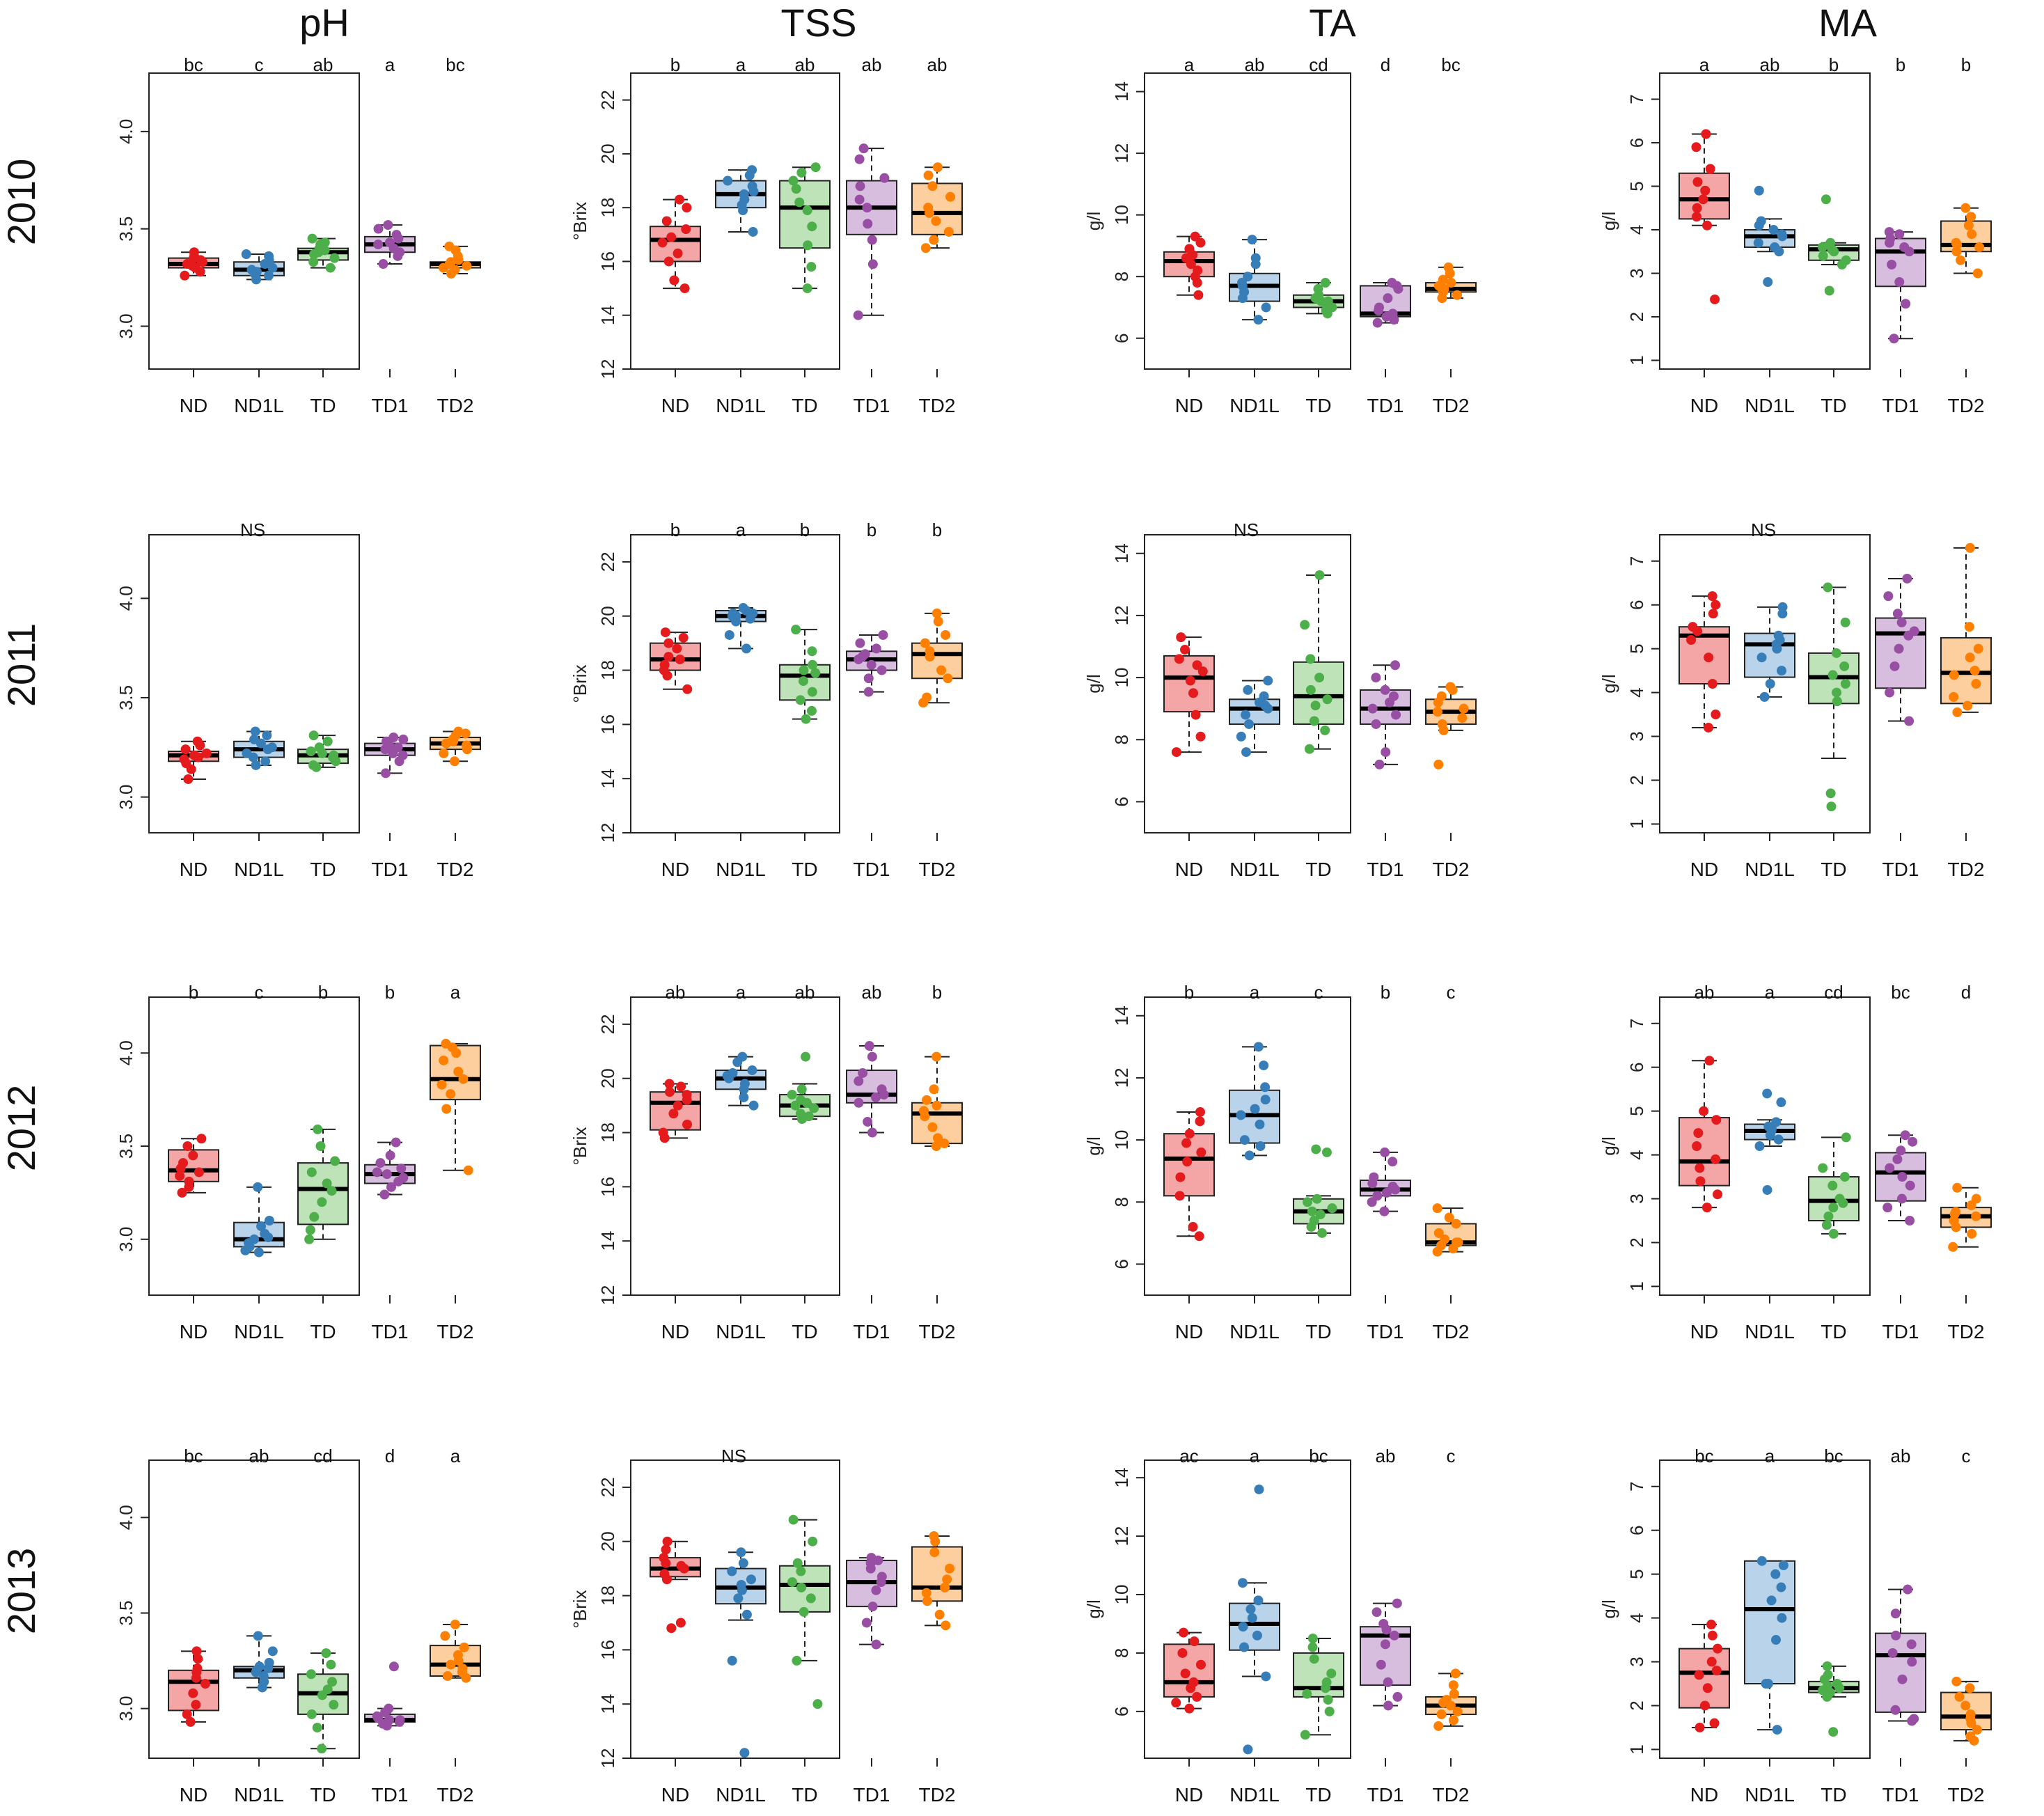 Image resolution: width=2044 pixels, height=1816 pixels. I want to click on x-tick-label-td: TD, so click(804, 405).